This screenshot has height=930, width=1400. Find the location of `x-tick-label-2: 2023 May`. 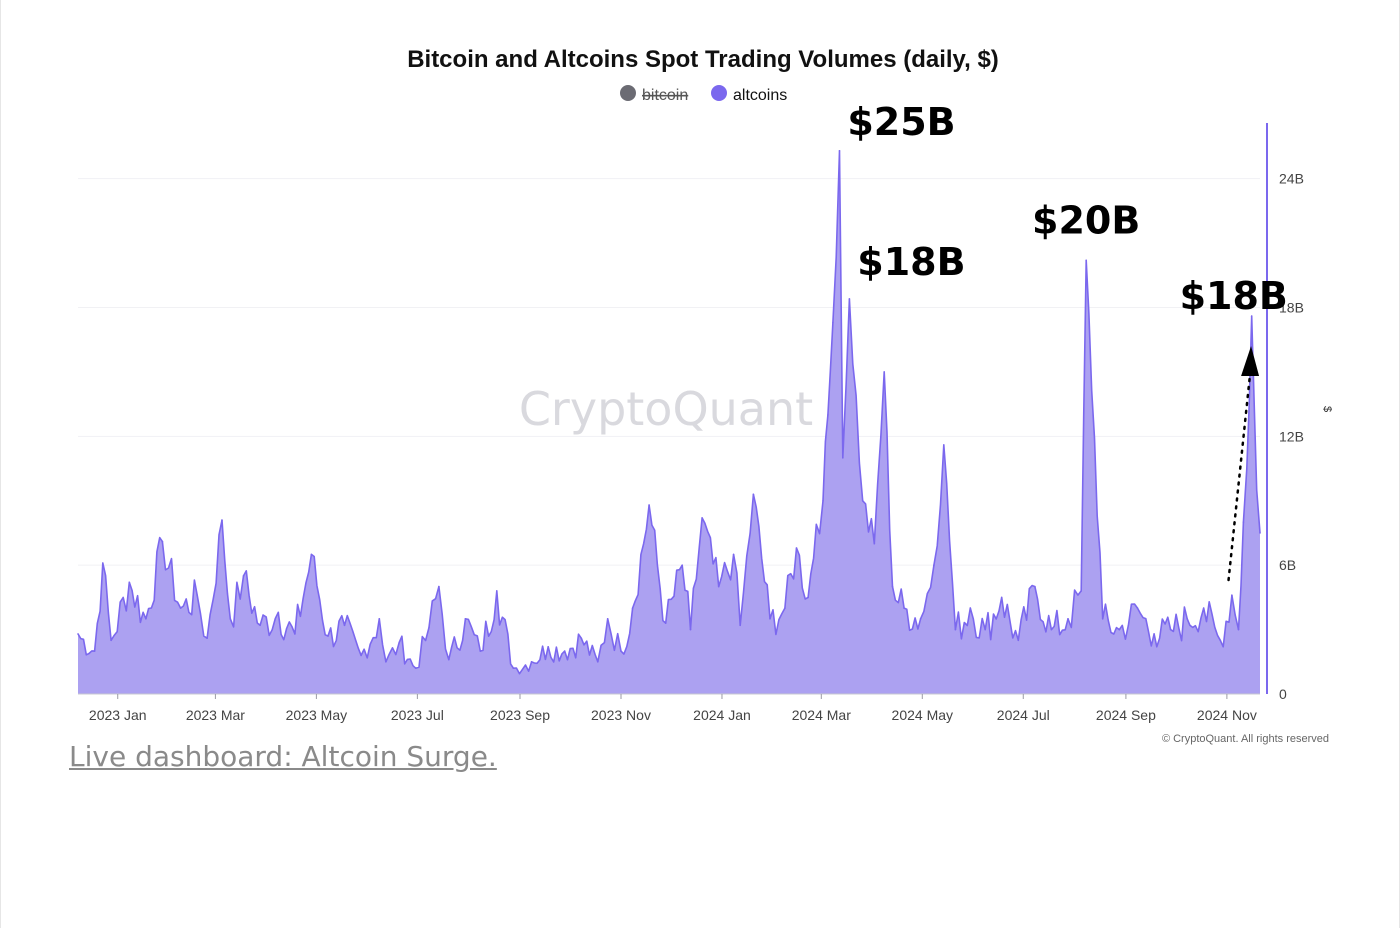

x-tick-label-2: 2023 May is located at coordinates (316, 715).